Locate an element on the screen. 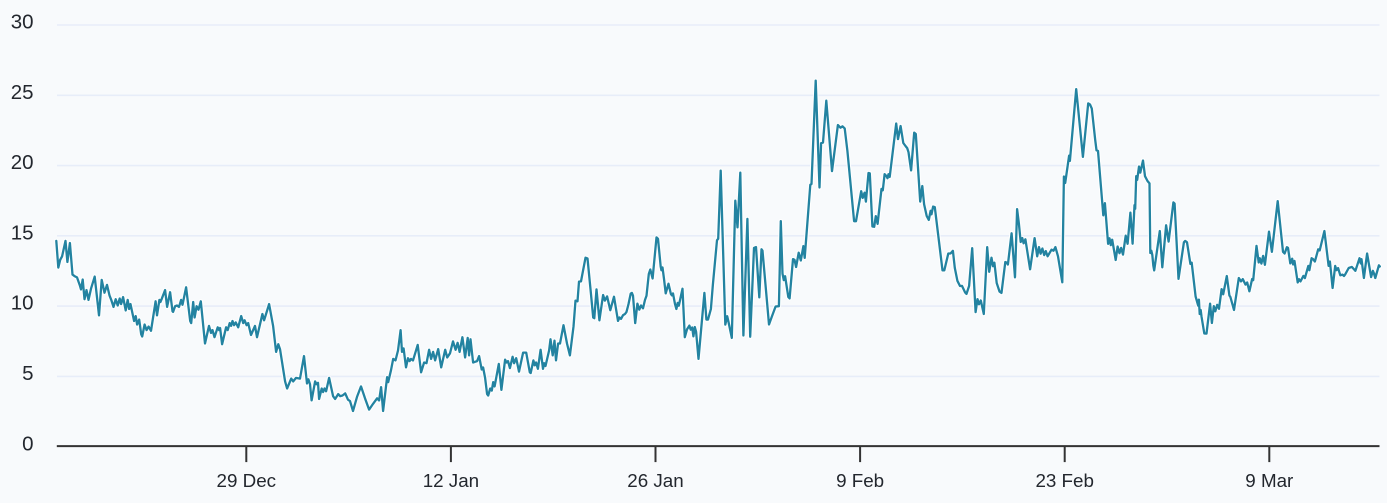 The width and height of the screenshot is (1387, 503). svg-text: 29 Dec is located at coordinates (247, 480).